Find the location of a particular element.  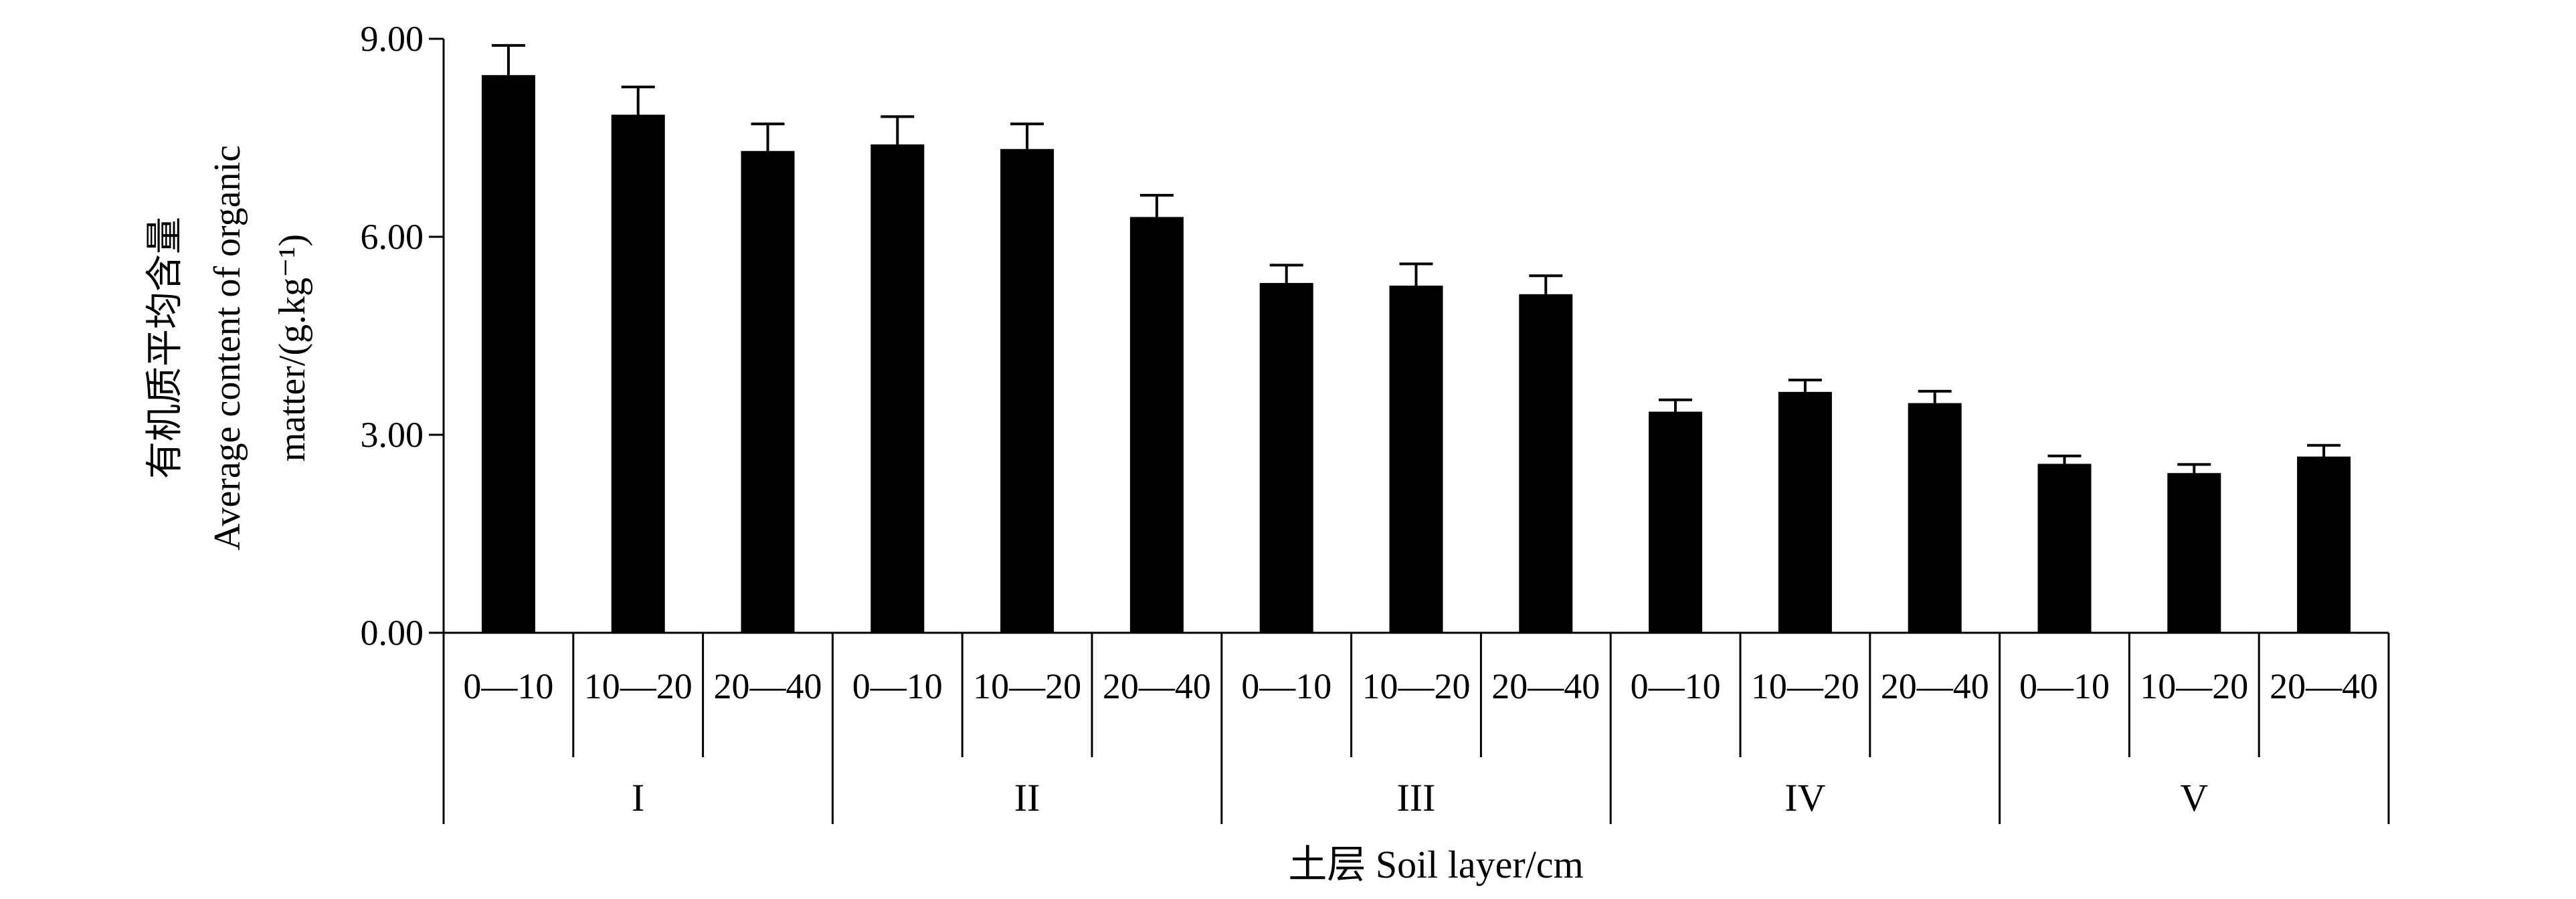

y-tick-label: 0.00 is located at coordinates (392, 633).